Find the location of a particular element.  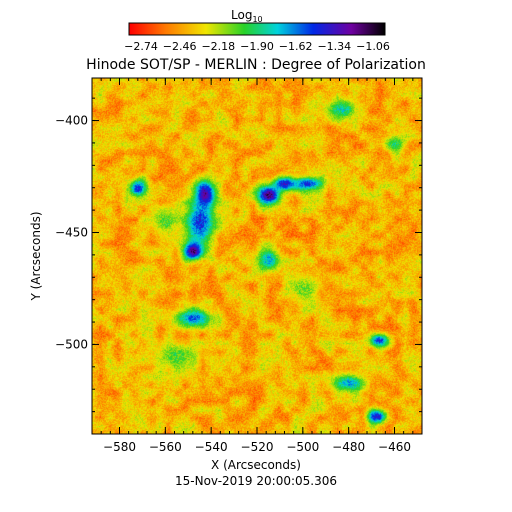

x-tick-label: −560 is located at coordinates (165, 447).